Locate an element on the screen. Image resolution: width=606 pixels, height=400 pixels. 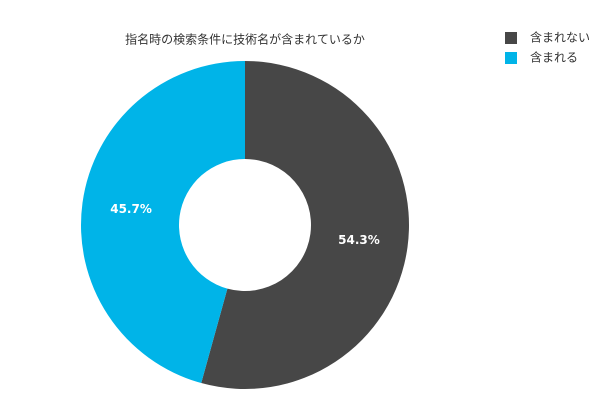
chart-title: 指名時の検索条件に技術名が含まれているか is located at coordinates (245, 39).